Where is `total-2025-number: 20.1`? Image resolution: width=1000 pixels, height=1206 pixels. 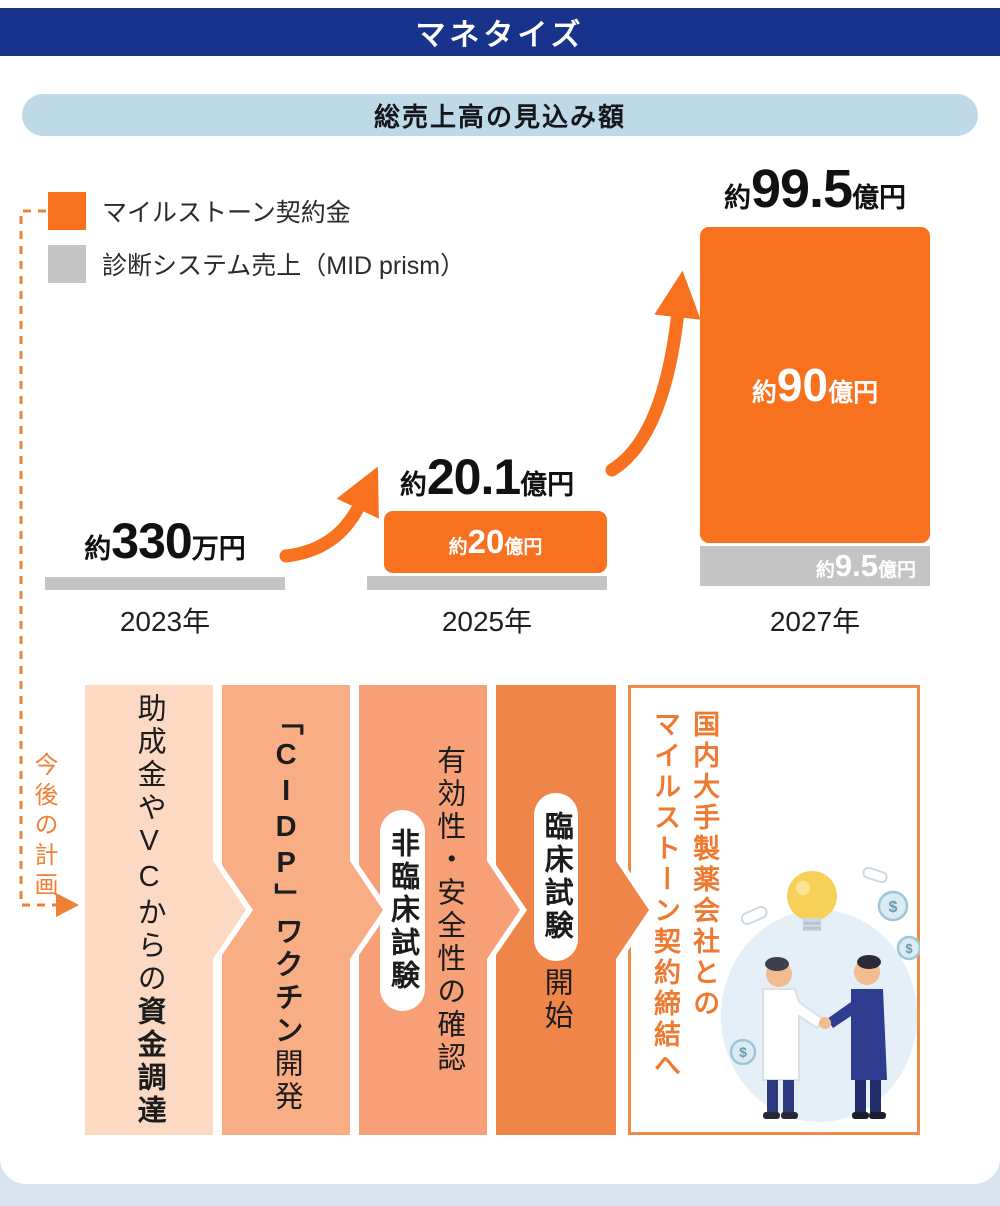
total-2025-number: 20.1 is located at coordinates (473, 477).